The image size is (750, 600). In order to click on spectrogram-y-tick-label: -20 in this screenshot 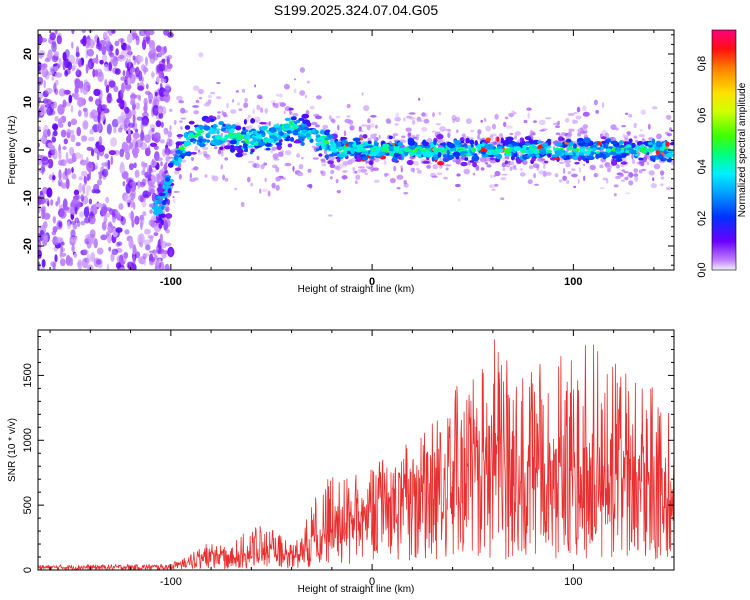, I will do `click(28, 246)`.